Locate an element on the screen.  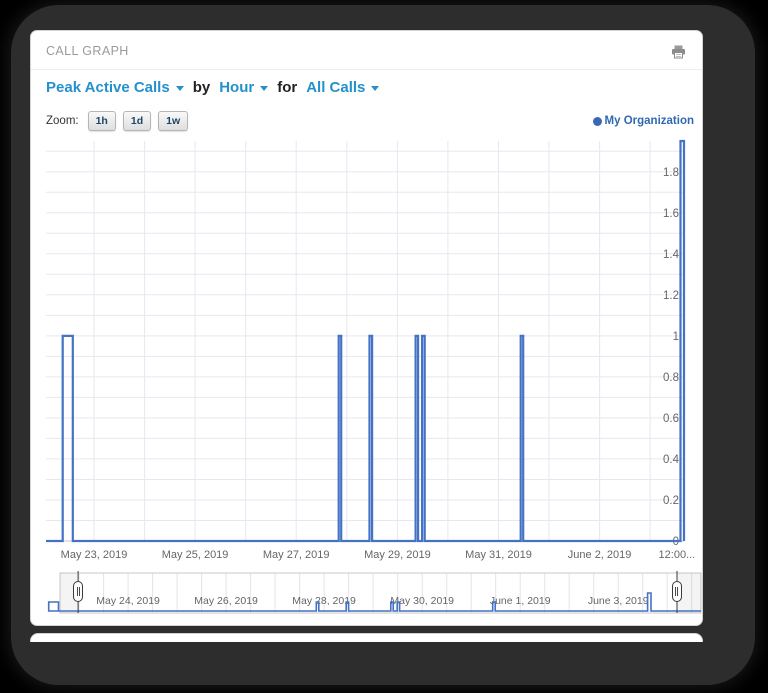
svg-text: May 30, 2019 is located at coordinates (422, 601).